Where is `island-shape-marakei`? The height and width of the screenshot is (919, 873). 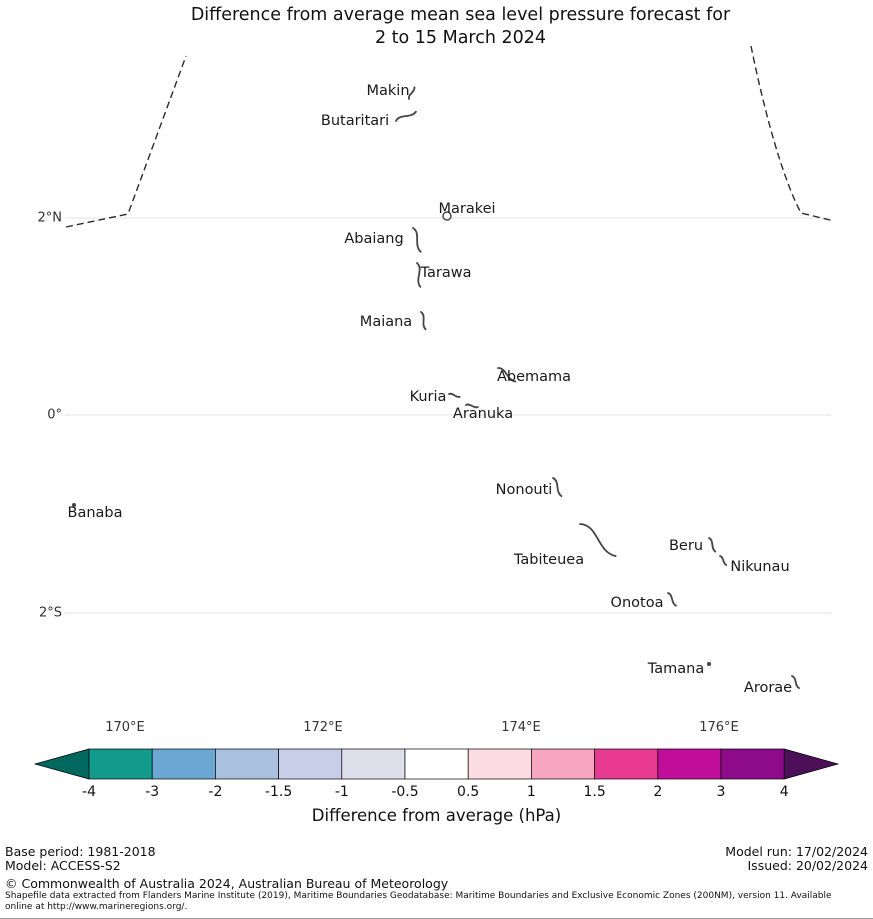 island-shape-marakei is located at coordinates (447, 216).